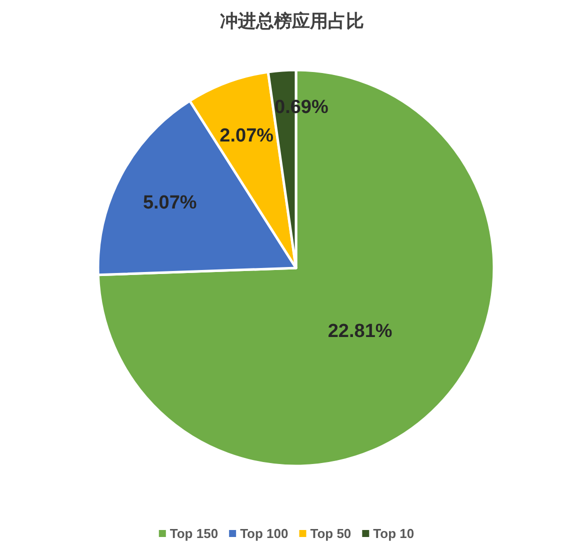 The height and width of the screenshot is (550, 584). Describe the element at coordinates (331, 533) in the screenshot. I see `legend-label: Top 50` at that location.